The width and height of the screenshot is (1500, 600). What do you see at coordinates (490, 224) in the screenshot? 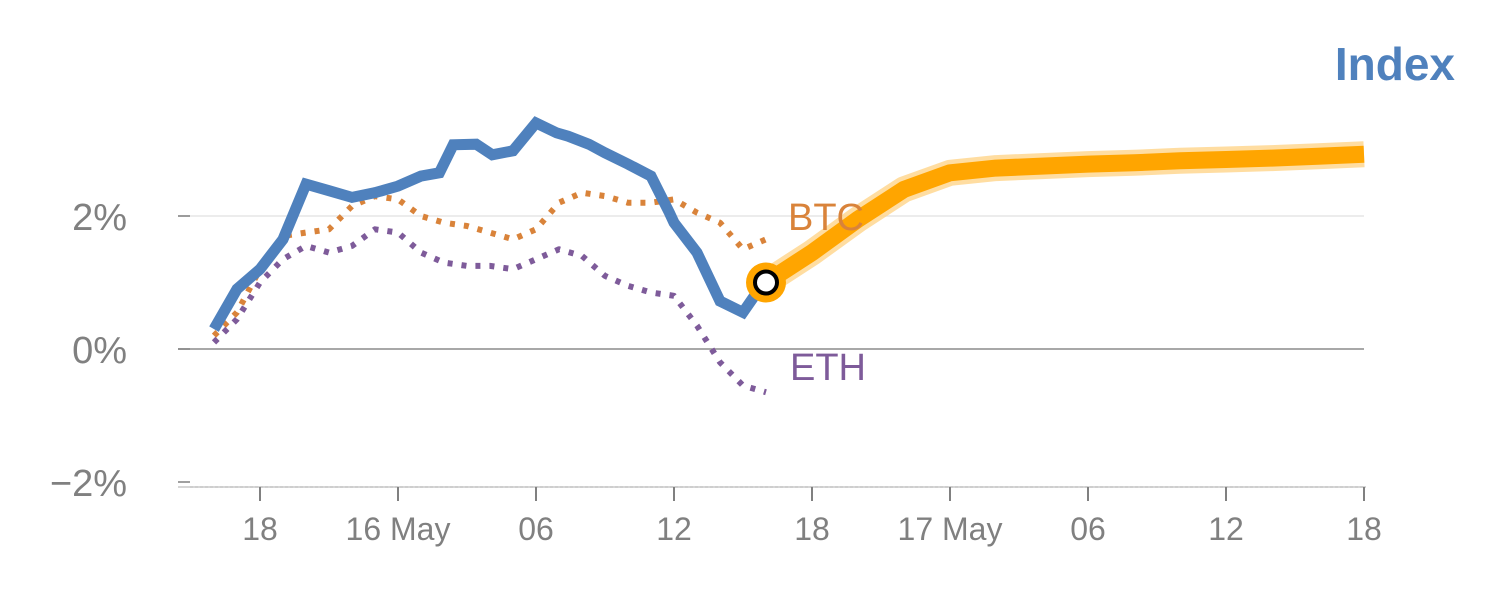
I see `index-series-line` at bounding box center [490, 224].